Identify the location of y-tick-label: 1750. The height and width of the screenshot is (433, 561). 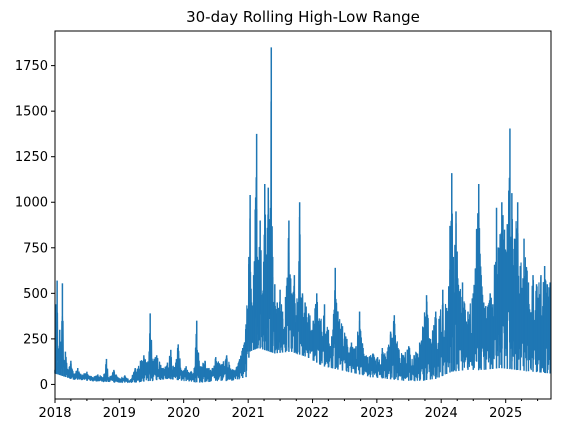
(31, 66).